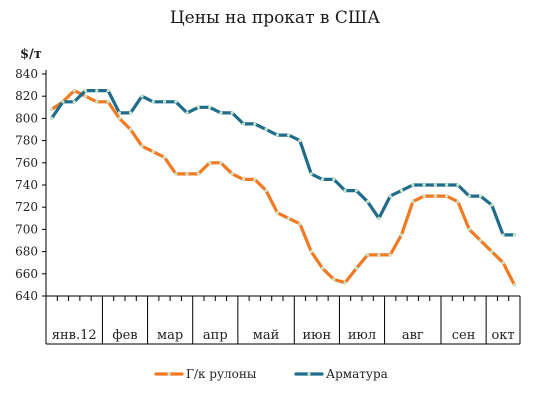 The image size is (550, 408). I want to click on legend-label-0: Г/к рулоны, so click(221, 374).